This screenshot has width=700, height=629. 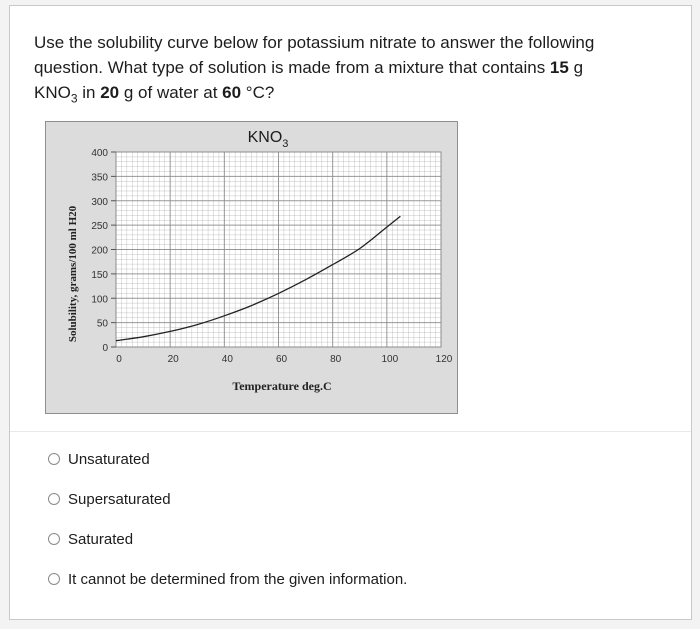 What do you see at coordinates (99, 177) in the screenshot?
I see `y-tick-label: 350` at bounding box center [99, 177].